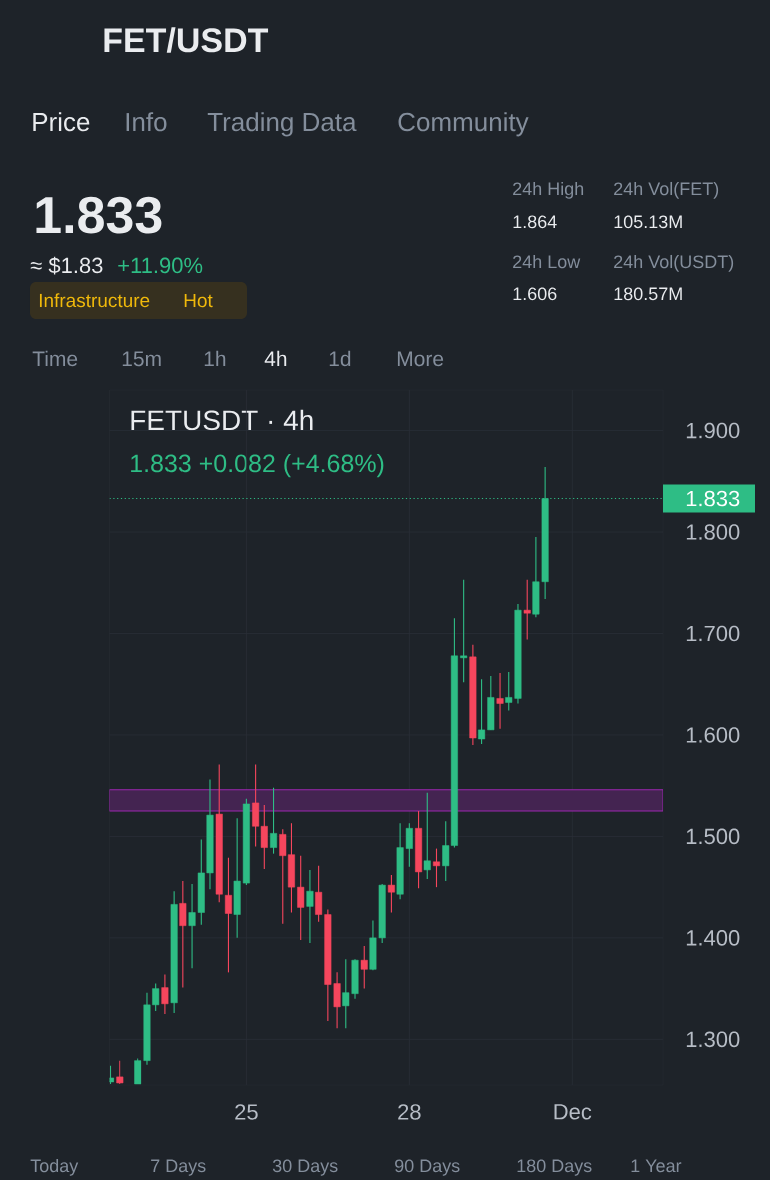 This screenshot has width=770, height=1180. I want to click on ref-line-label: 1.833, so click(713, 498).